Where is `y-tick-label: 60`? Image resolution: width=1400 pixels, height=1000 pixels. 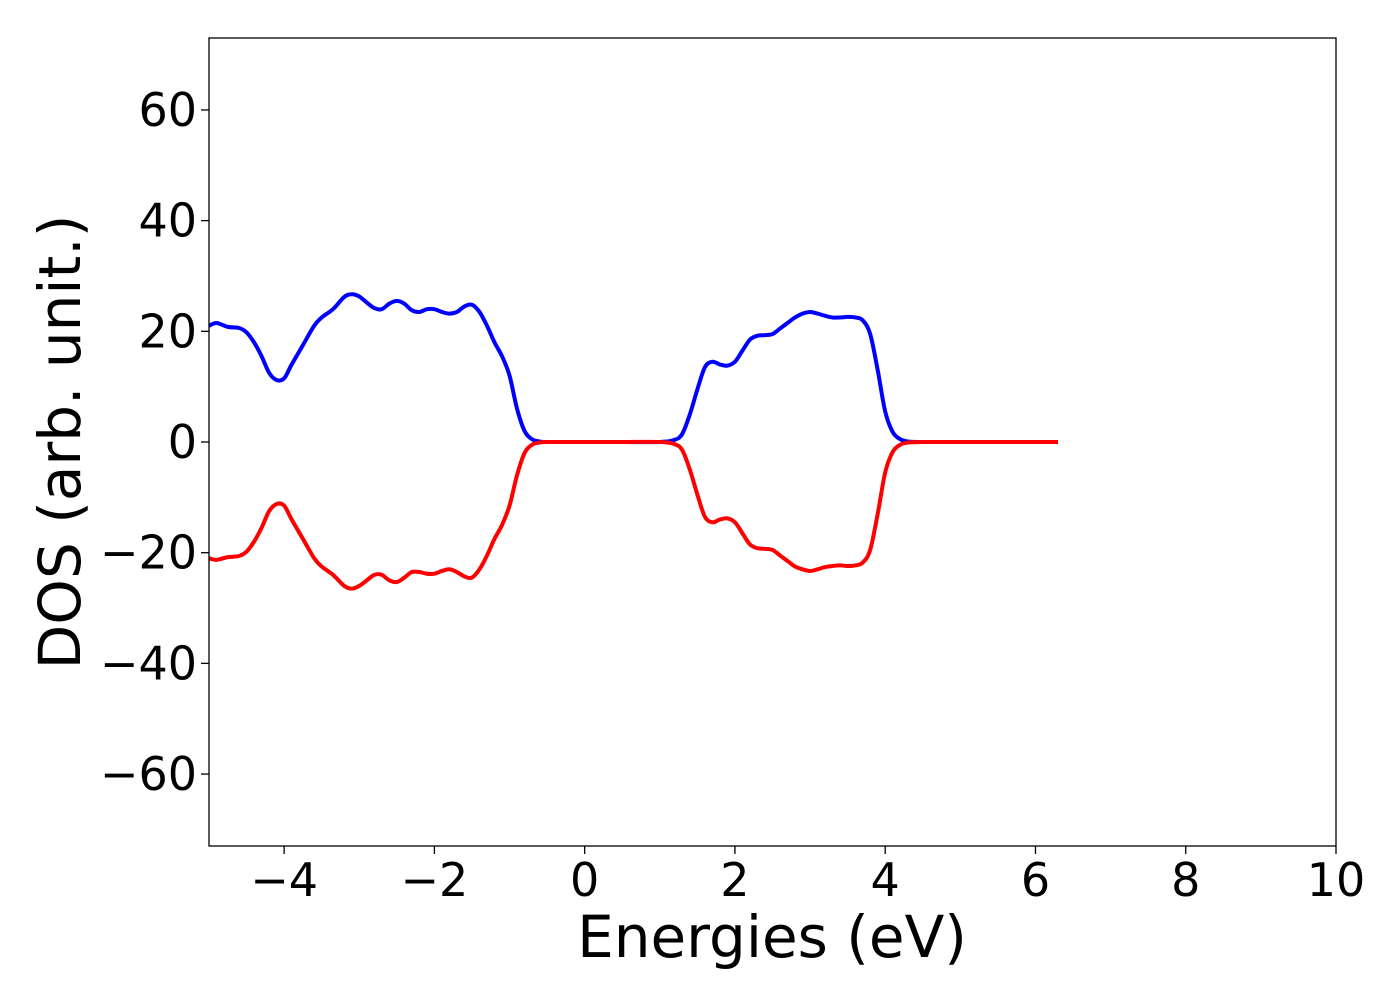 y-tick-label: 60 is located at coordinates (167, 110).